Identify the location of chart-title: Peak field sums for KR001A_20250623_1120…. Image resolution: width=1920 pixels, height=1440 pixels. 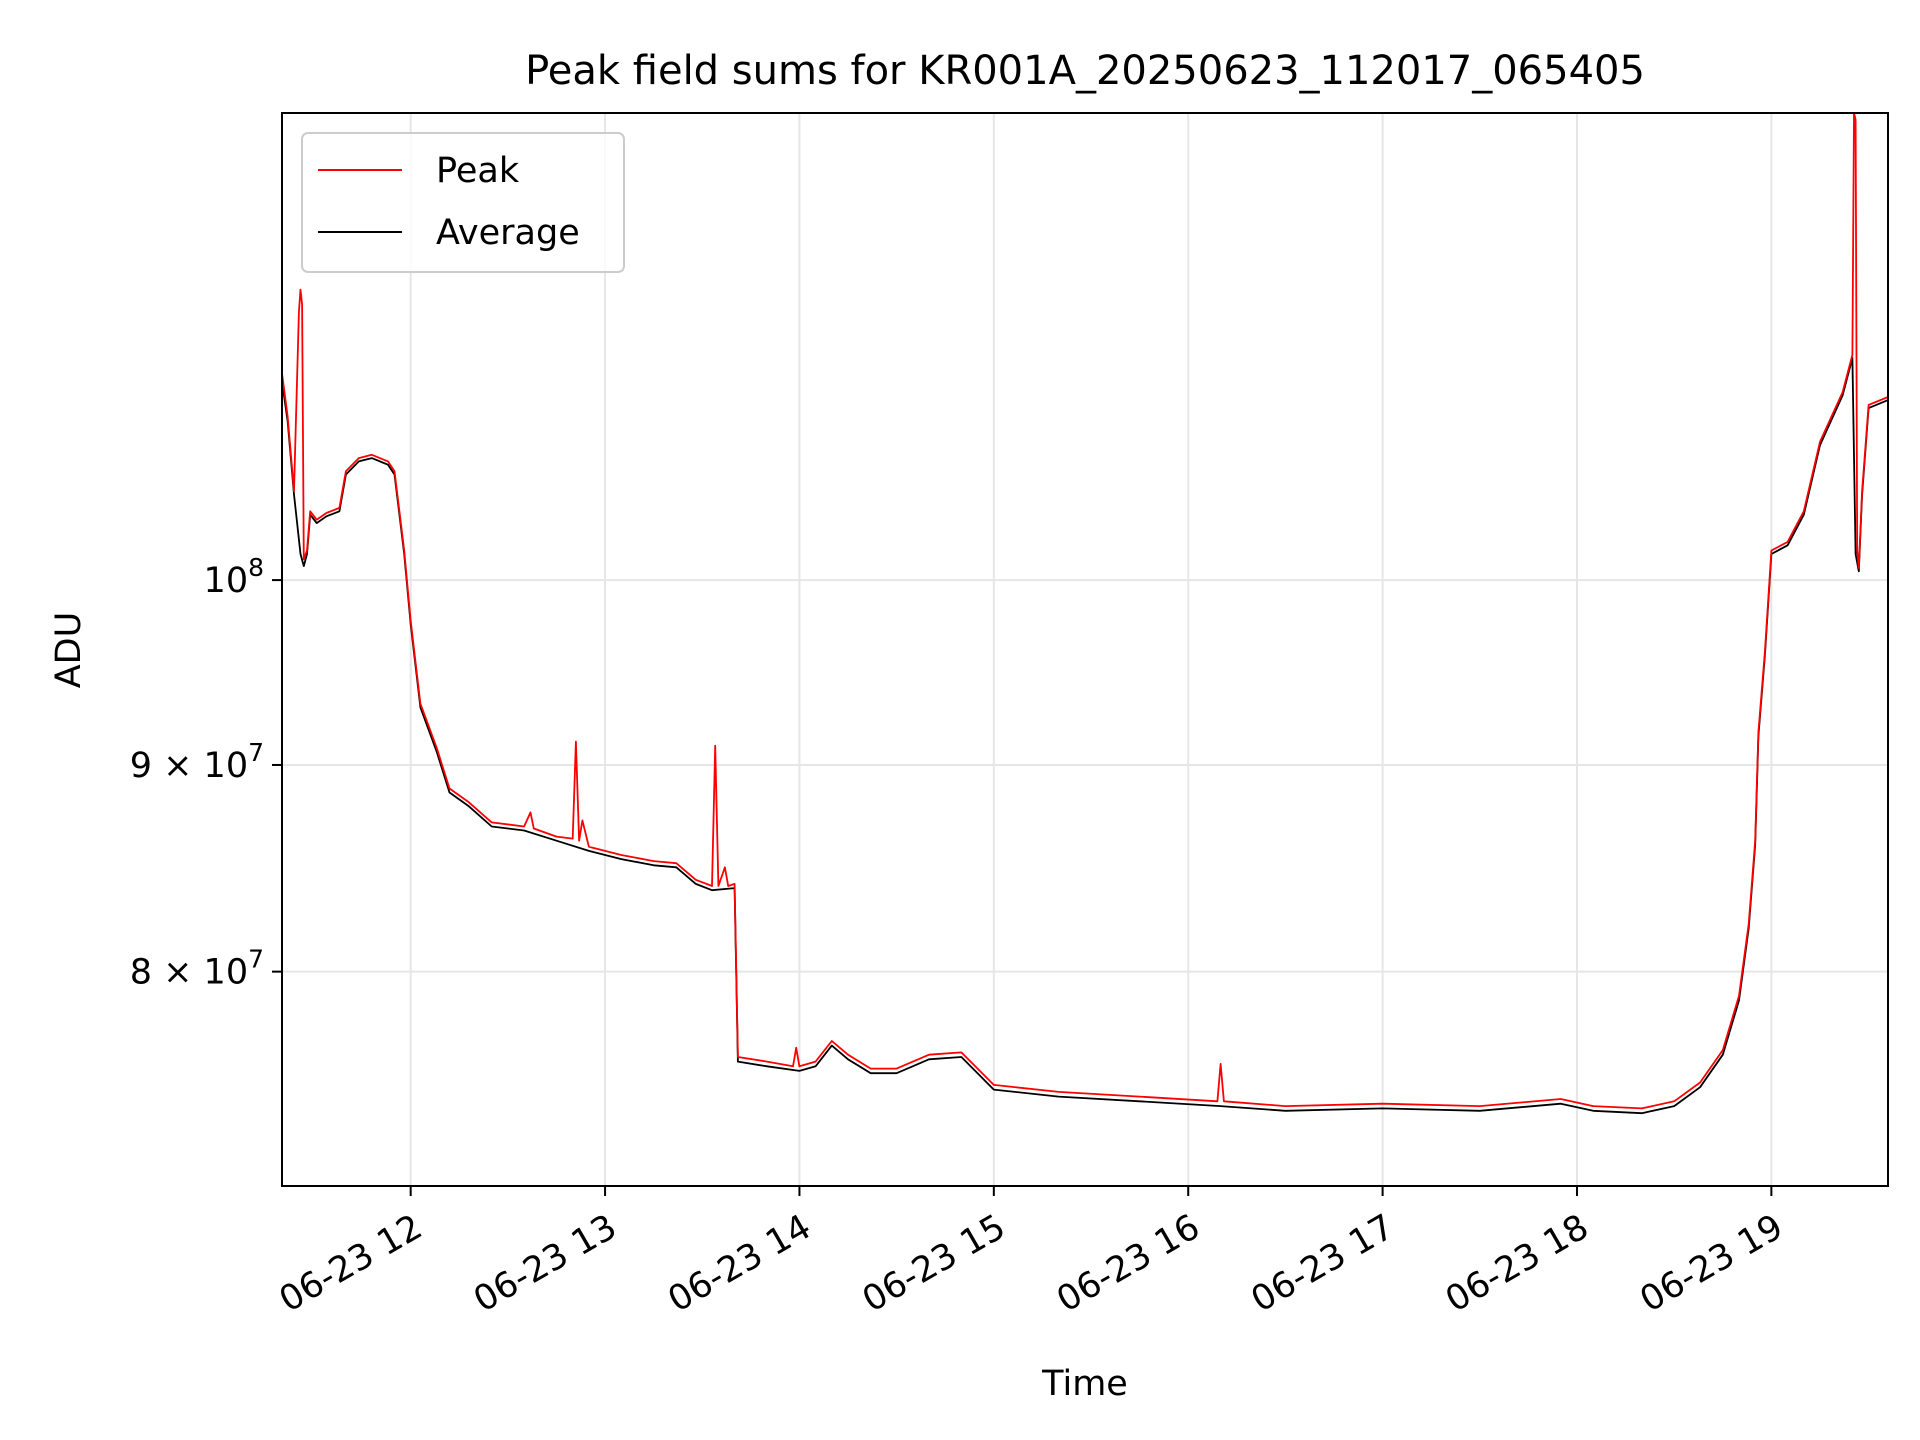
(1085, 71).